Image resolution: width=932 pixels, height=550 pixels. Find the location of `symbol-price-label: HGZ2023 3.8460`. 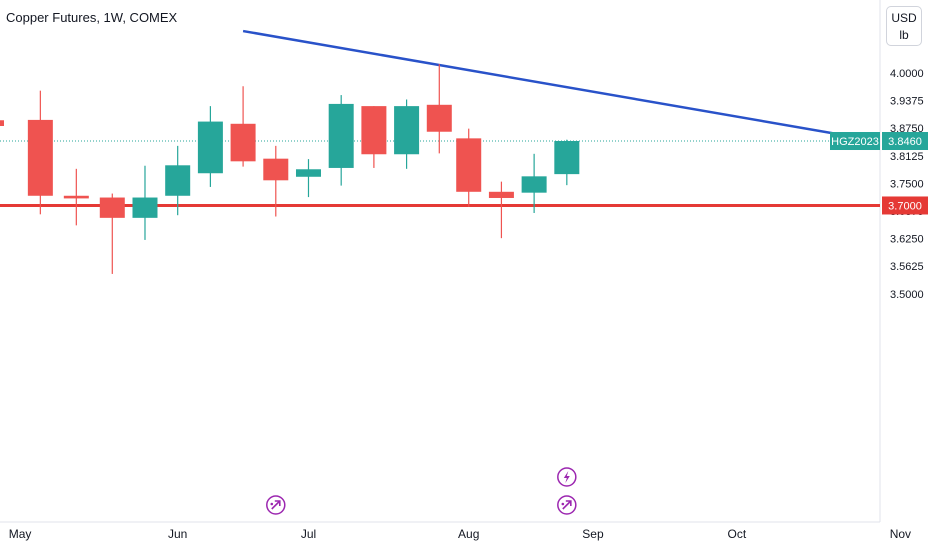

symbol-price-label: HGZ2023 3.8460 is located at coordinates (879, 141).